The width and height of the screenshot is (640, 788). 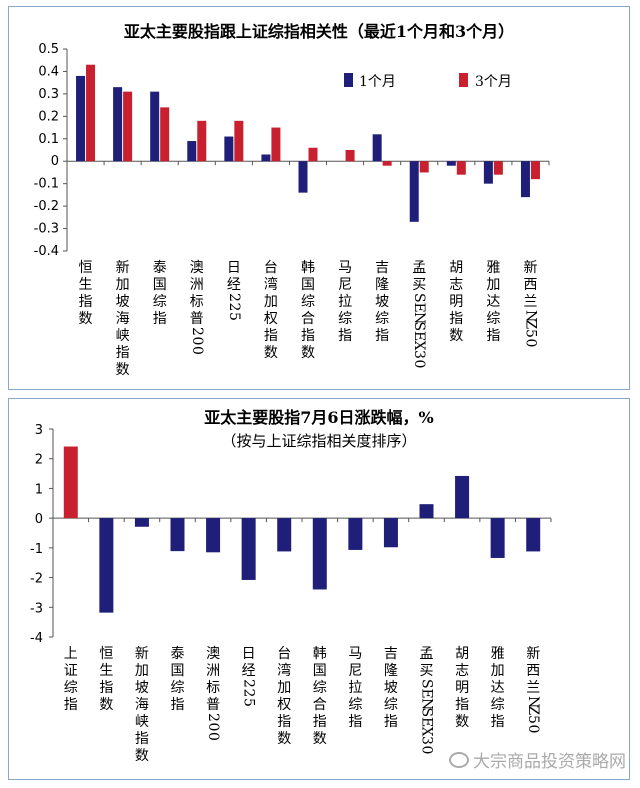 What do you see at coordinates (71, 679) in the screenshot?
I see `category-label-0: 上证综指` at bounding box center [71, 679].